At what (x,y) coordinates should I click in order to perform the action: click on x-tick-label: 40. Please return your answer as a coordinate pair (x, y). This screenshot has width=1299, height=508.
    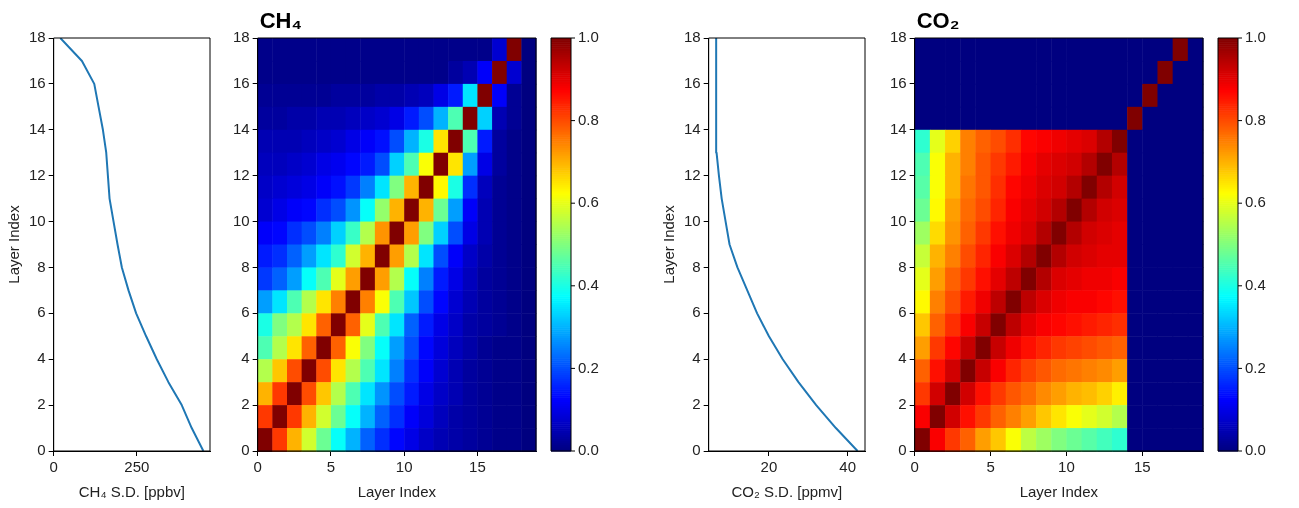
    Looking at the image, I should click on (848, 467).